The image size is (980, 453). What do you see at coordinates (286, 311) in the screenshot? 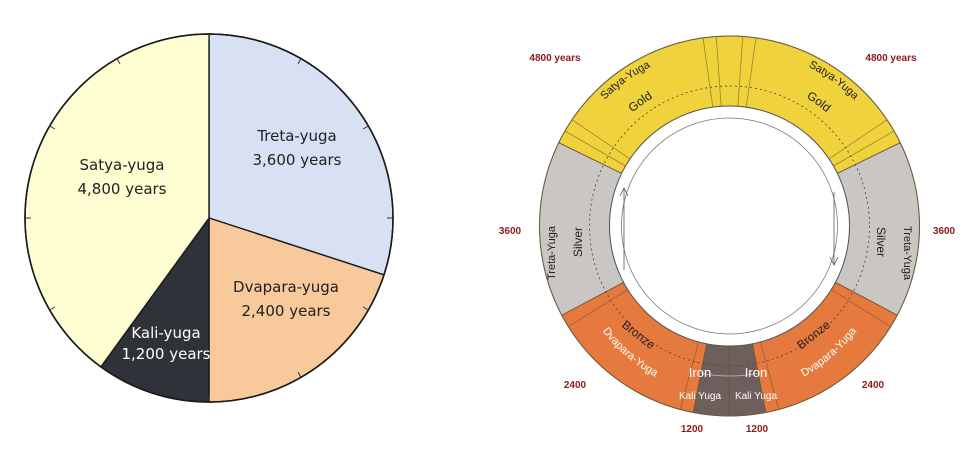
I see `dvapara-yuga-years: 2,400 years` at bounding box center [286, 311].